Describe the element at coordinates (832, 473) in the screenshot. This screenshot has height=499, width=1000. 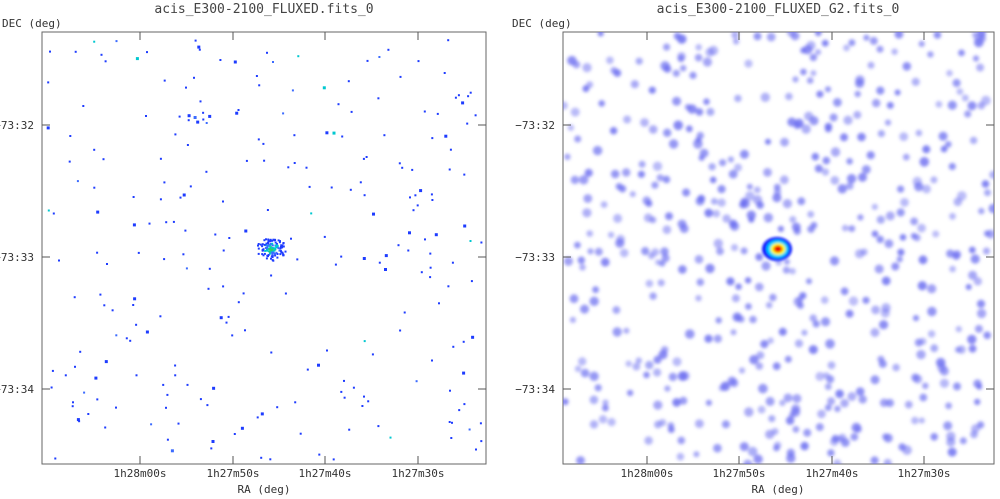
I see `x-tick-label: 1h27m40s` at that location.